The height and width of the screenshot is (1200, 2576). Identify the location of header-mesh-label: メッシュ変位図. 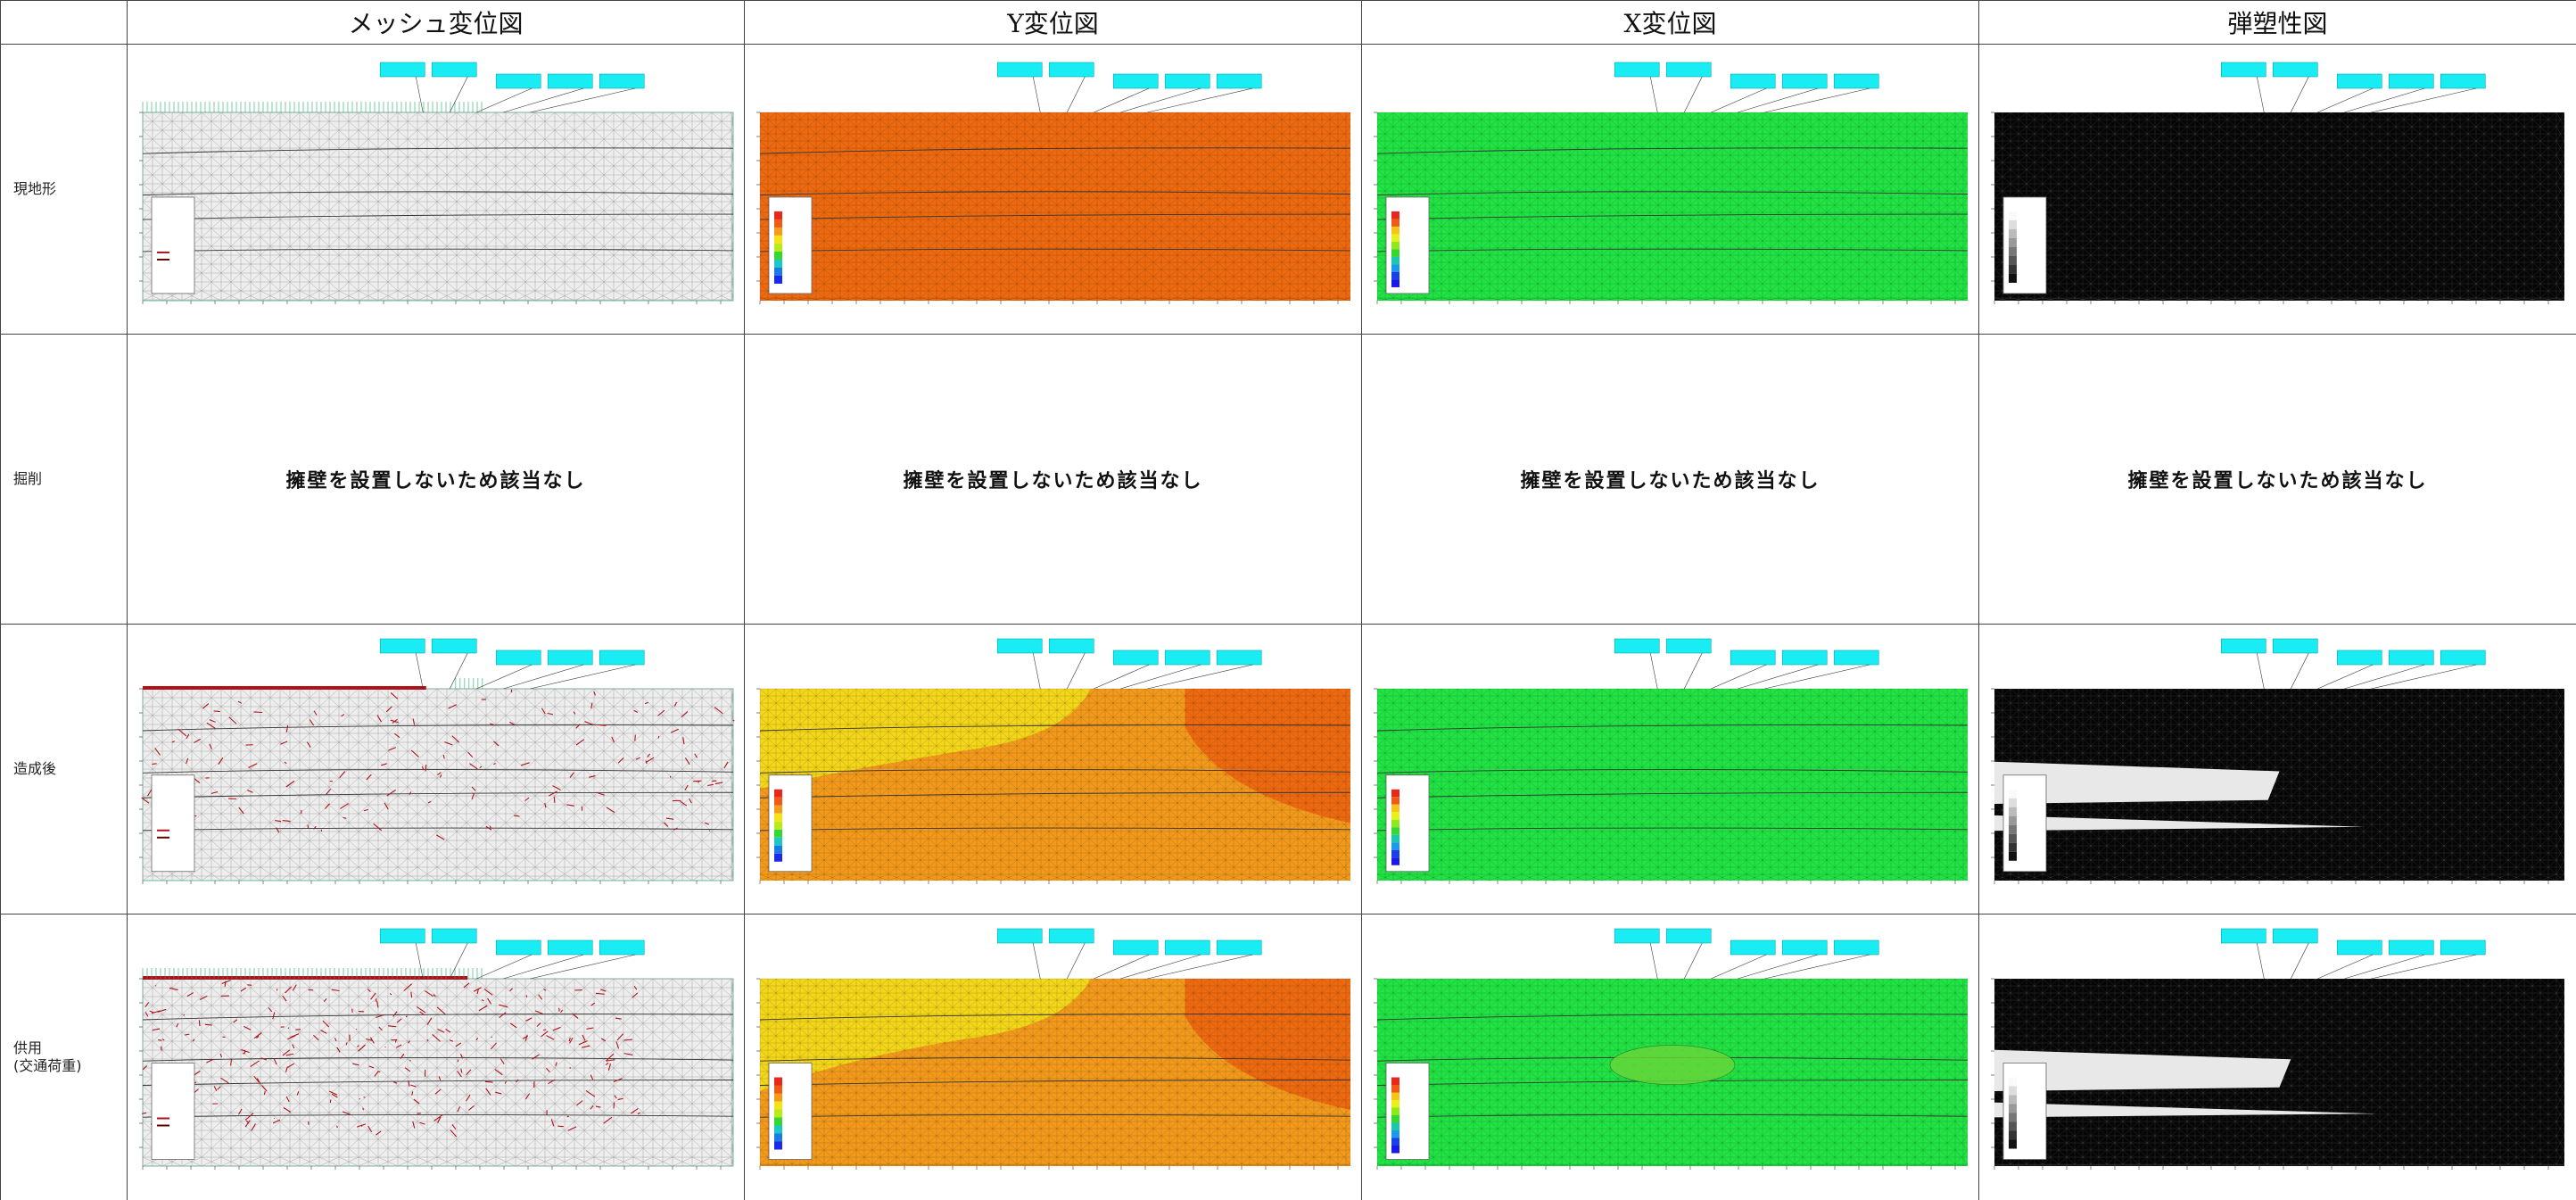
(436, 23).